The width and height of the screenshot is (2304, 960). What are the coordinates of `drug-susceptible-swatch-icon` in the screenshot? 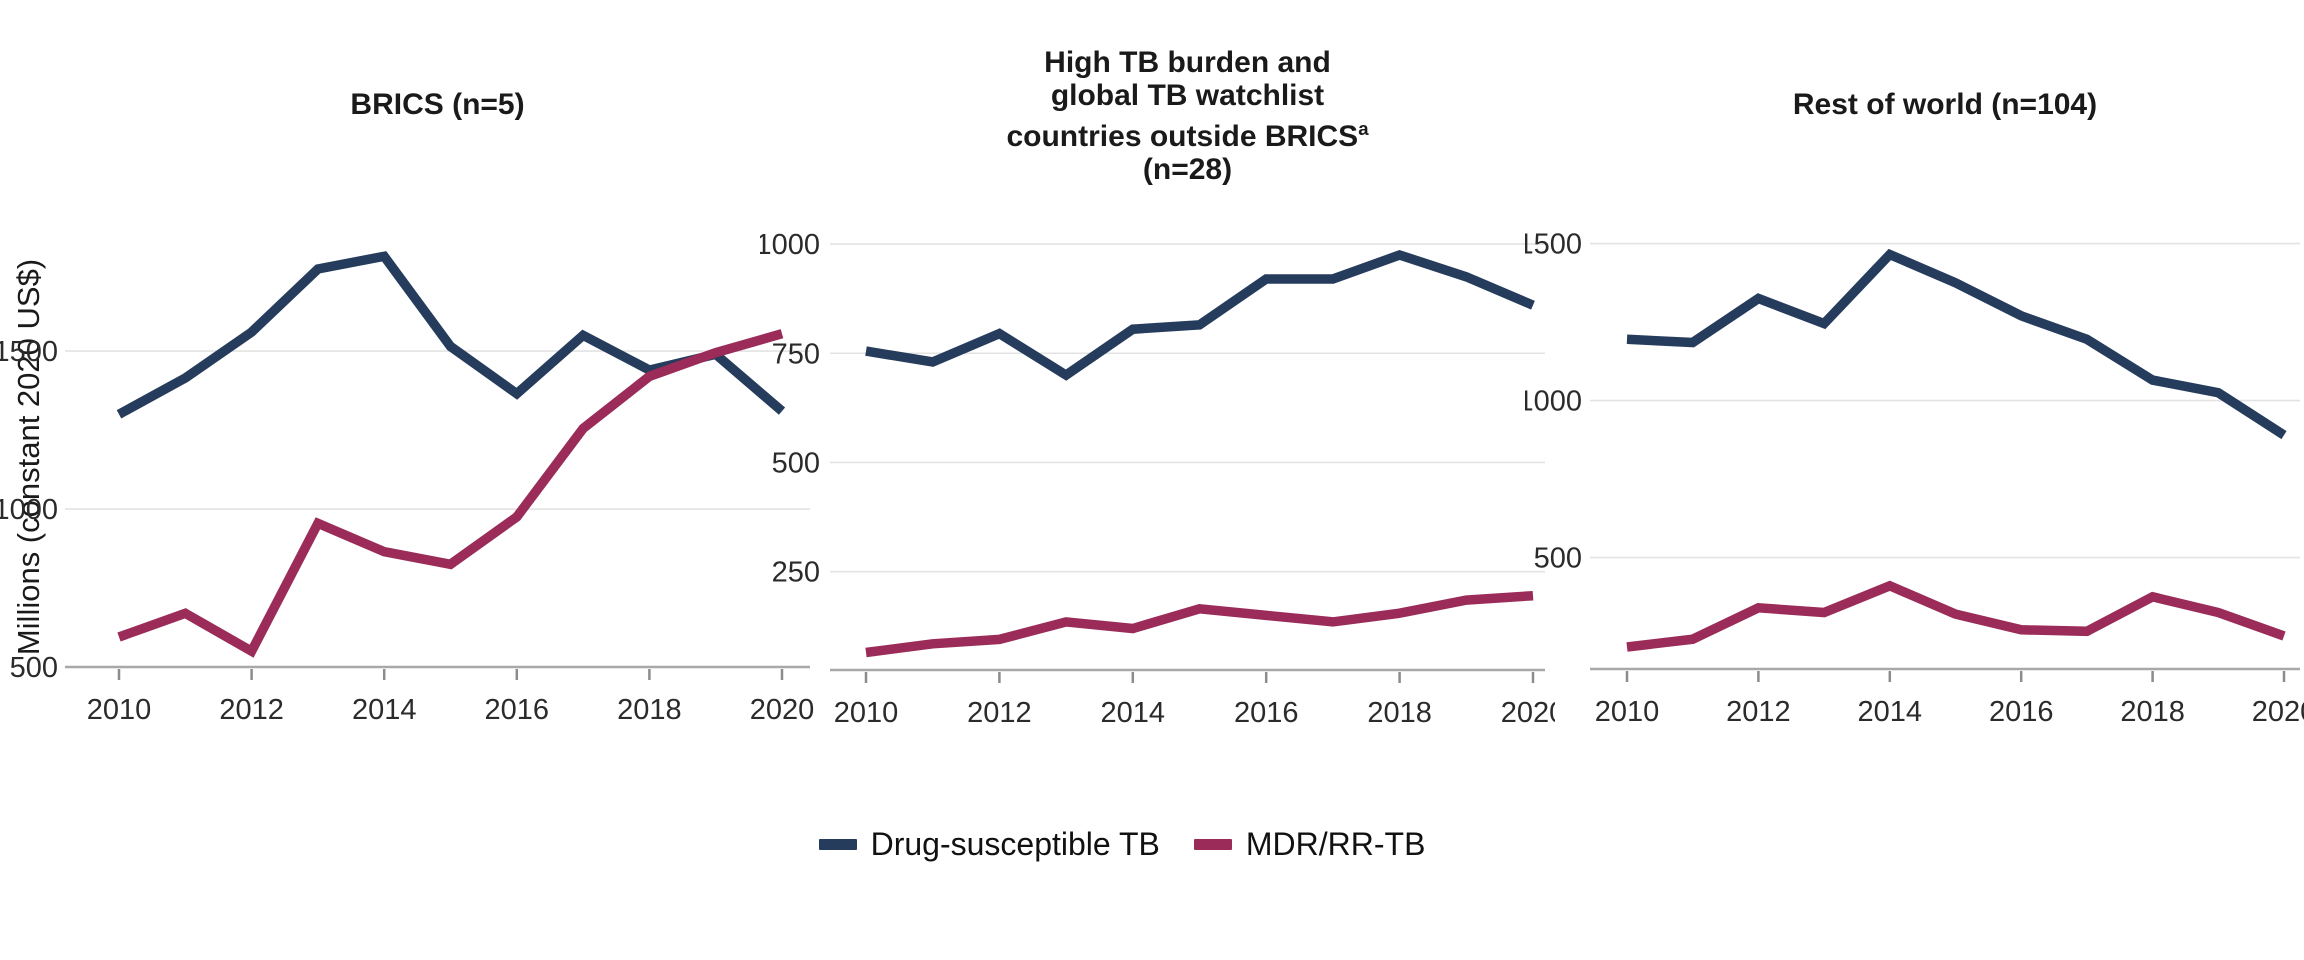 It's located at (837, 844).